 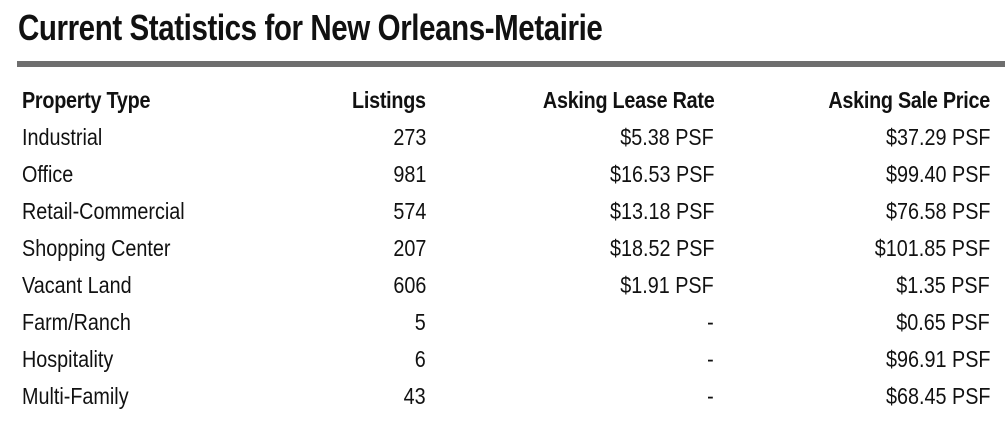 I want to click on cell-property-type: Shopping Center, so click(x=96, y=248).